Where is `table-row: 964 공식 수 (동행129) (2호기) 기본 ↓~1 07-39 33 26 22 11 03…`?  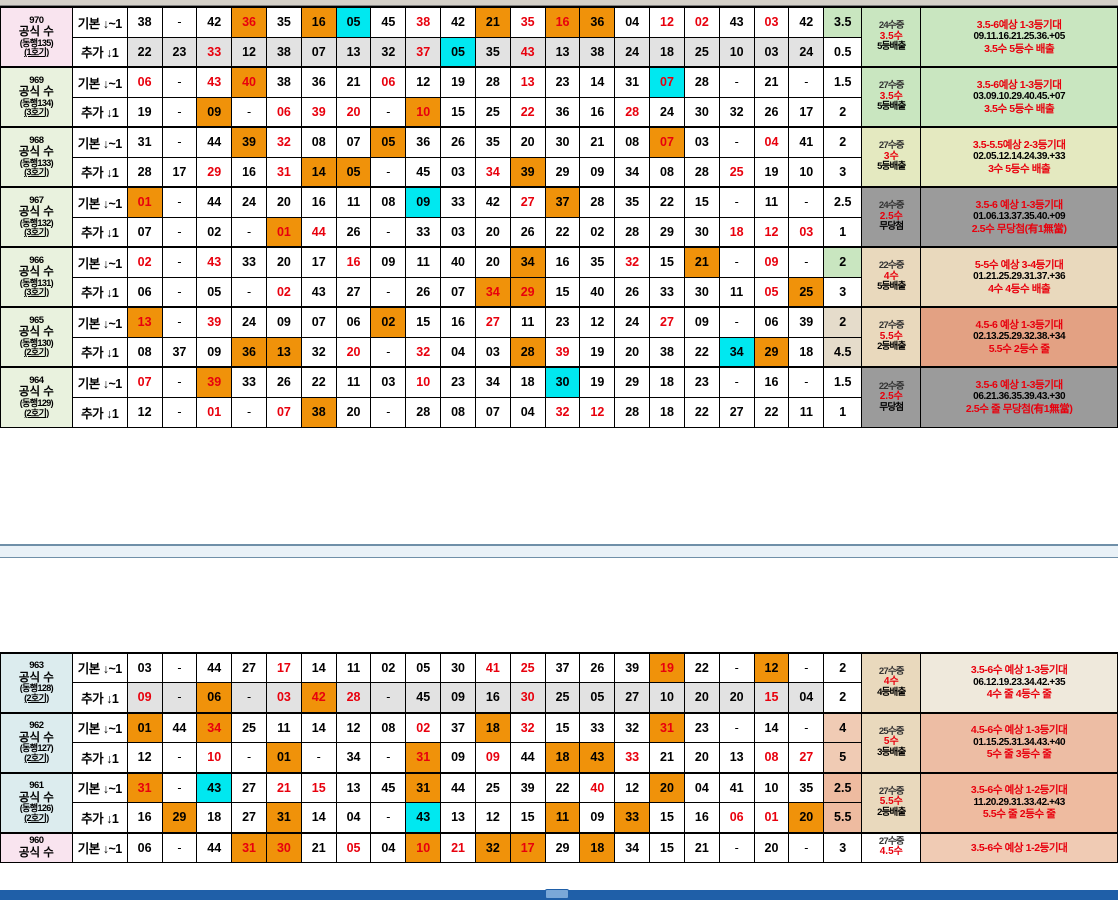 table-row: 964 공식 수 (동행129) (2호기) 기본 ↓~1 07-39 33 26 22 11 03… is located at coordinates (559, 397).